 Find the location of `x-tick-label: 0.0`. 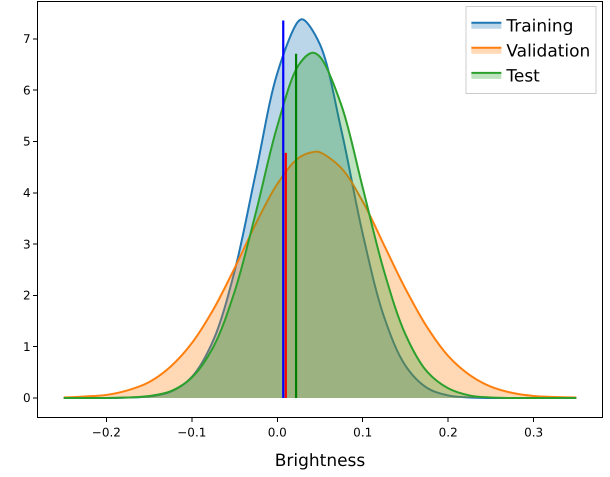

x-tick-label: 0.0 is located at coordinates (277, 432).